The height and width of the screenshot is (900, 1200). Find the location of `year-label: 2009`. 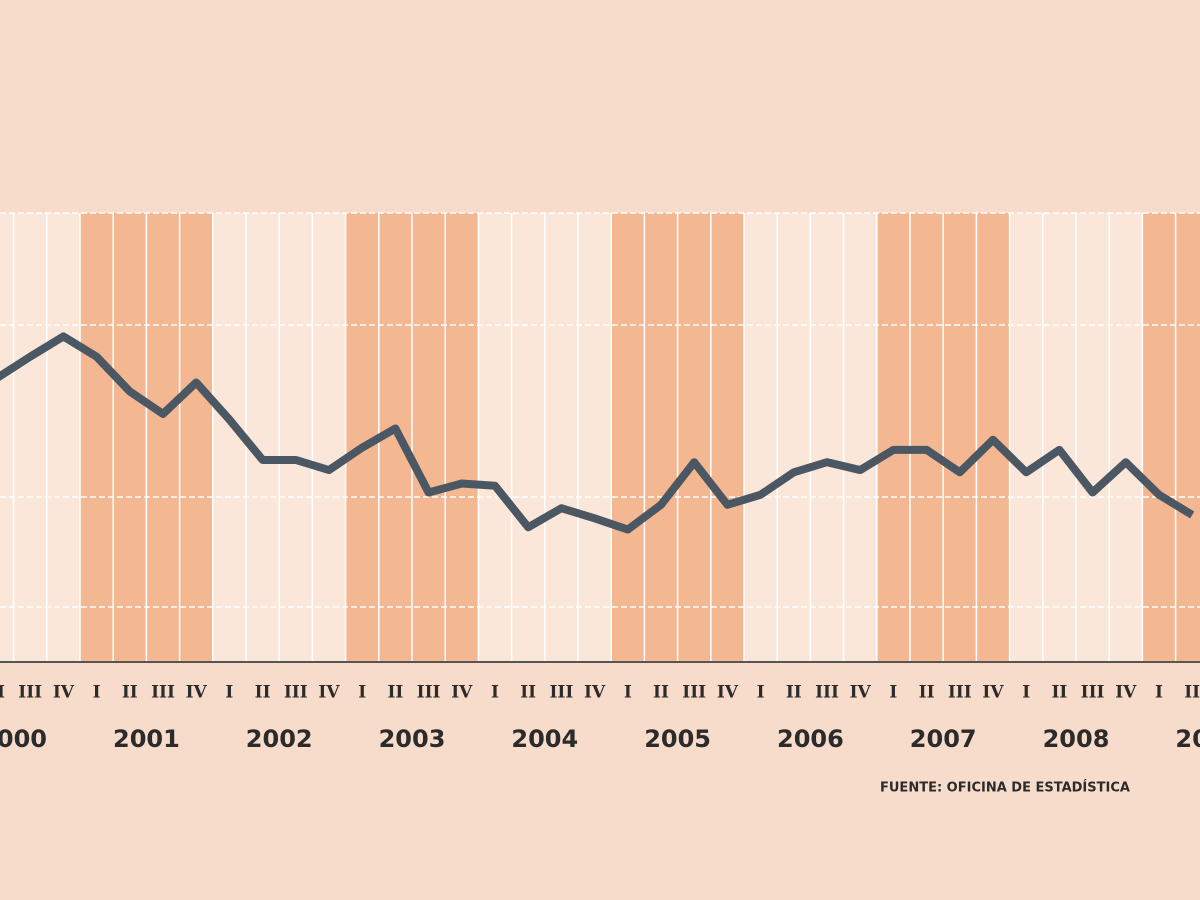

year-label: 2009 is located at coordinates (1187, 739).